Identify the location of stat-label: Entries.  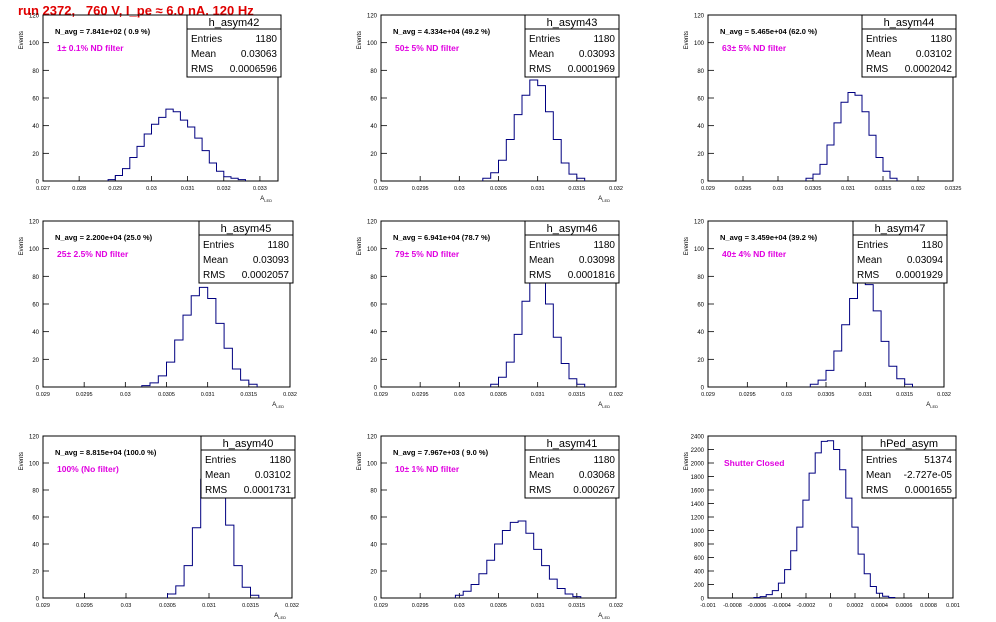
(881, 460).